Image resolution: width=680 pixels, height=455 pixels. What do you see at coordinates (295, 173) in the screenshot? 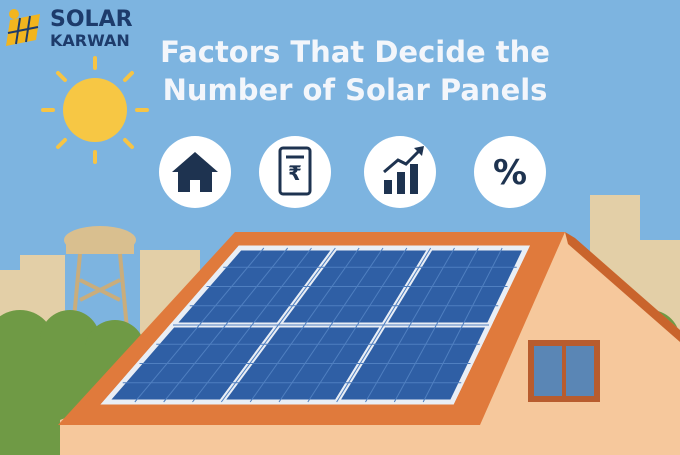
I see `bill-symbol: ₹` at bounding box center [295, 173].